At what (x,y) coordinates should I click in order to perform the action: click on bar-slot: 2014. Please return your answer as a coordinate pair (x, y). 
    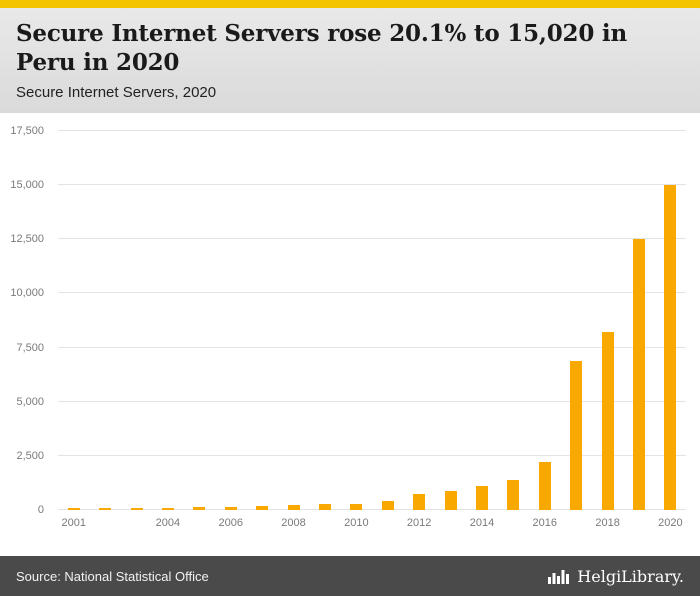
    Looking at the image, I should click on (481, 330).